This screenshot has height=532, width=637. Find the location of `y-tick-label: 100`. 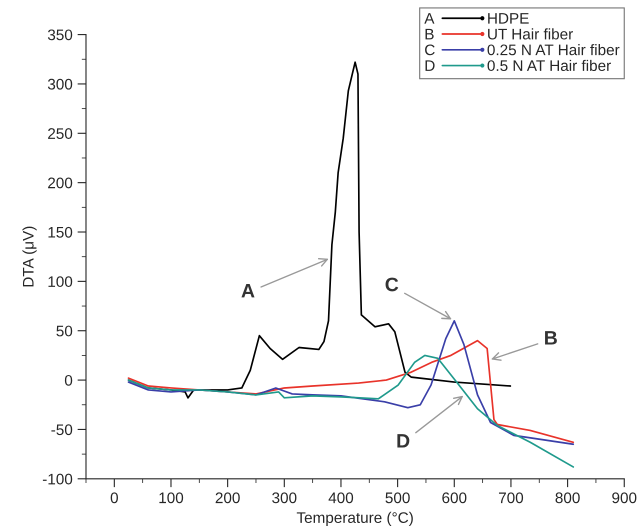

y-tick-label: 100 is located at coordinates (60, 282).